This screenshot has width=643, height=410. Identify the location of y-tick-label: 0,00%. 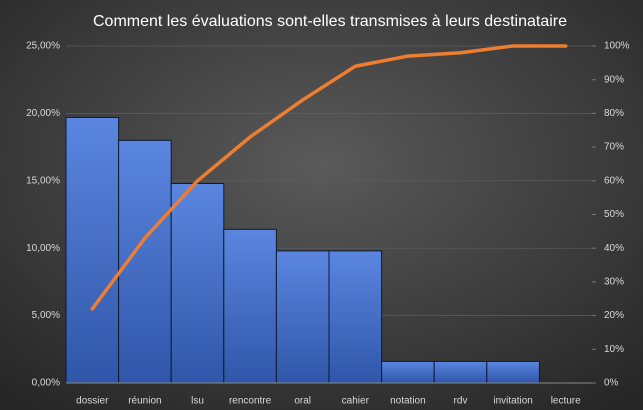
(46, 383).